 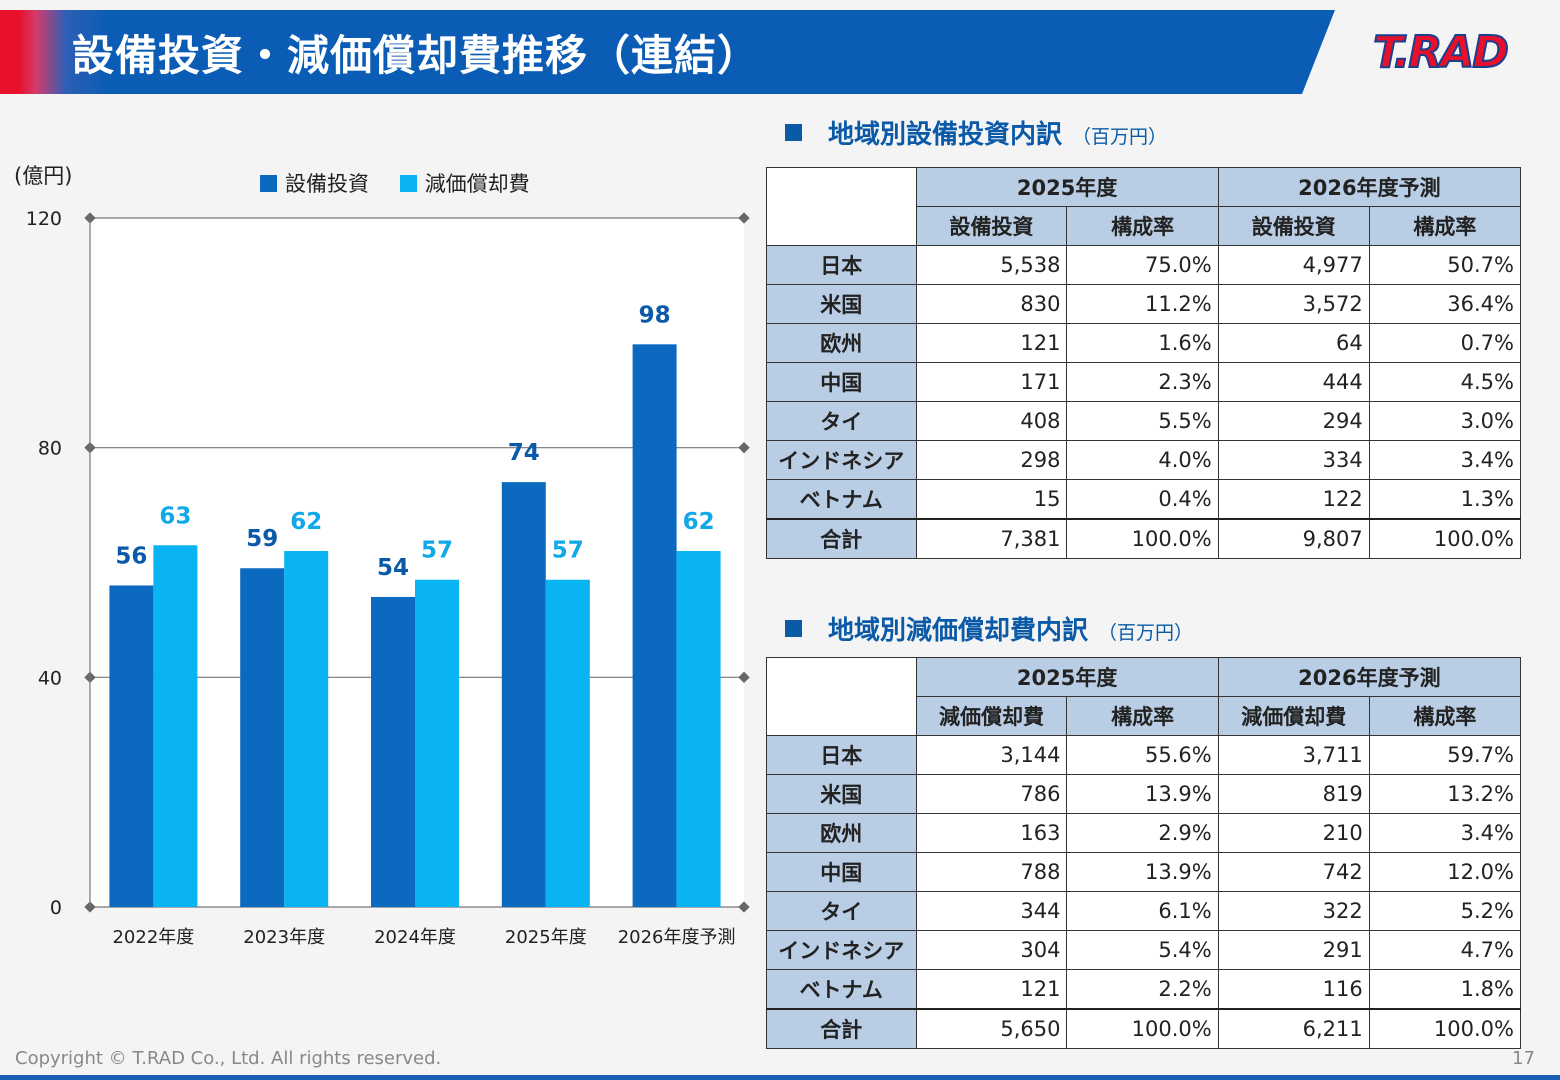 I want to click on table-row: 欧州 163 2.9% 210 3.4%, so click(x=1144, y=833).